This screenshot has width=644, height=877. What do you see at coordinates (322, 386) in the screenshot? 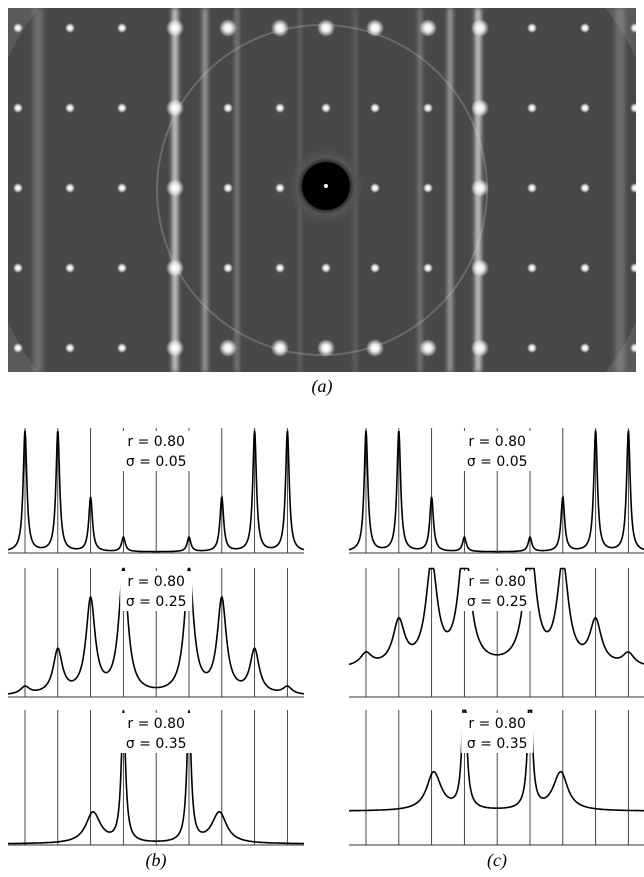
I see `caption-a: (a)` at bounding box center [322, 386].